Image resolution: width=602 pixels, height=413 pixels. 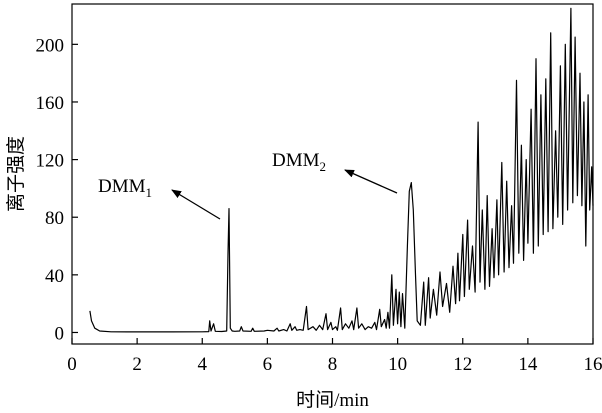 I want to click on y-tick-label: 160, so click(x=50, y=103).